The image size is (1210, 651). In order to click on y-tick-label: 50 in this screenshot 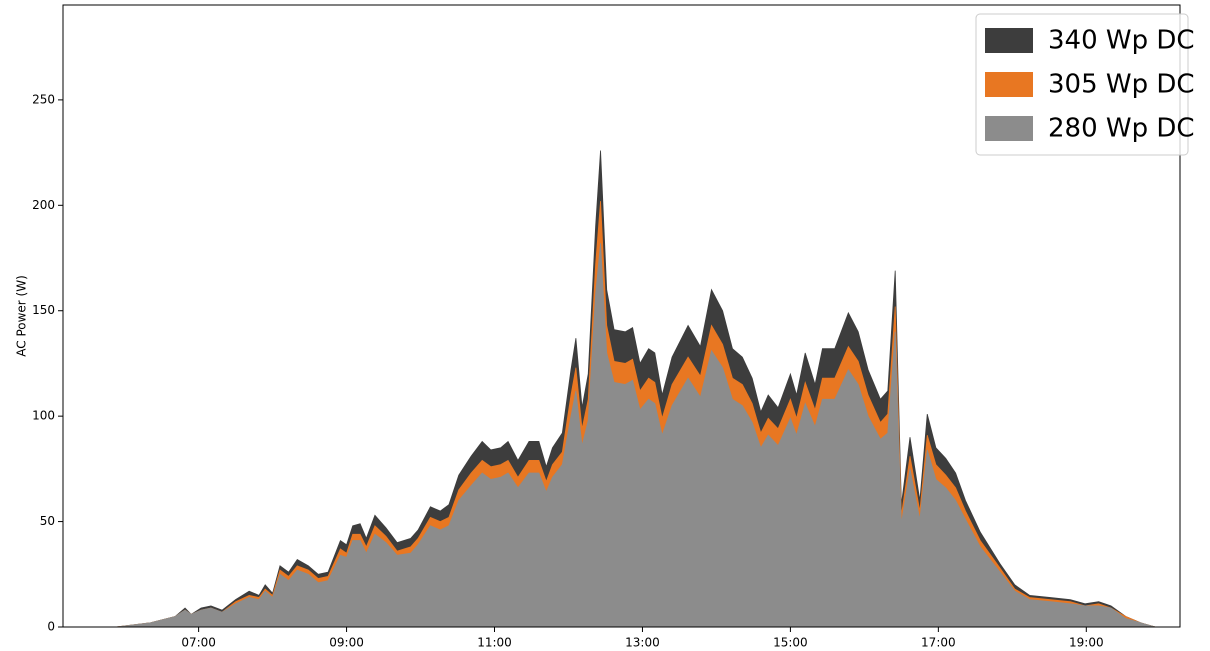, I will do `click(47, 521)`.